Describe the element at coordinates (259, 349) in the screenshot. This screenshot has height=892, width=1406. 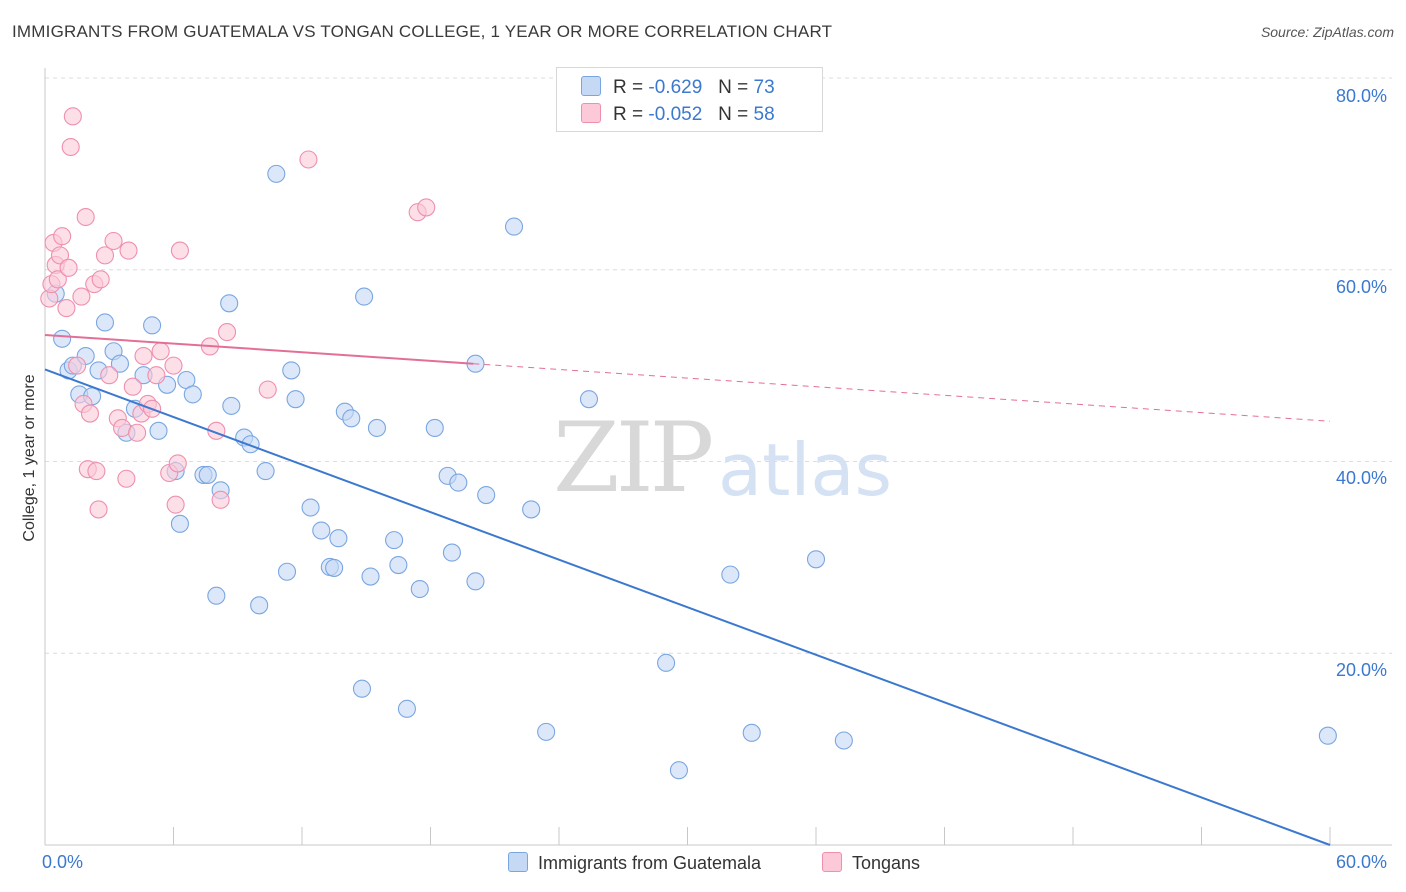
I see `tongans-trendline` at that location.